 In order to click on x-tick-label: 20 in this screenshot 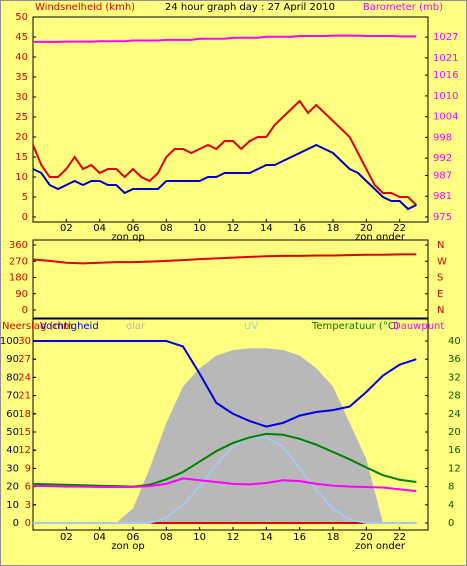, I will do `click(366, 537)`.